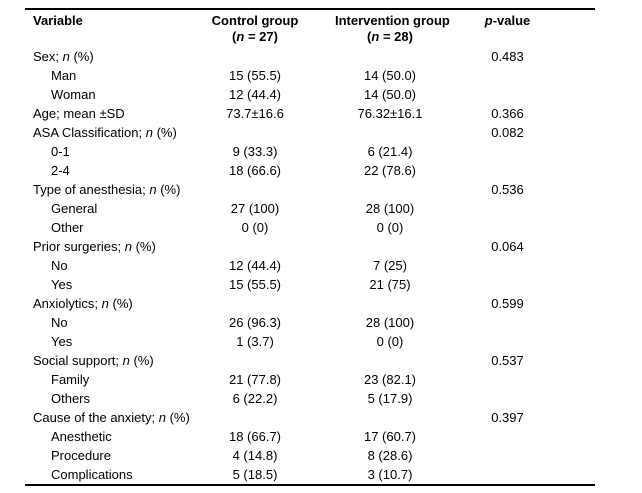 This screenshot has height=493, width=642. What do you see at coordinates (310, 284) in the screenshot?
I see `table-row: Yes 15 (55.5) 21 (75)` at bounding box center [310, 284].